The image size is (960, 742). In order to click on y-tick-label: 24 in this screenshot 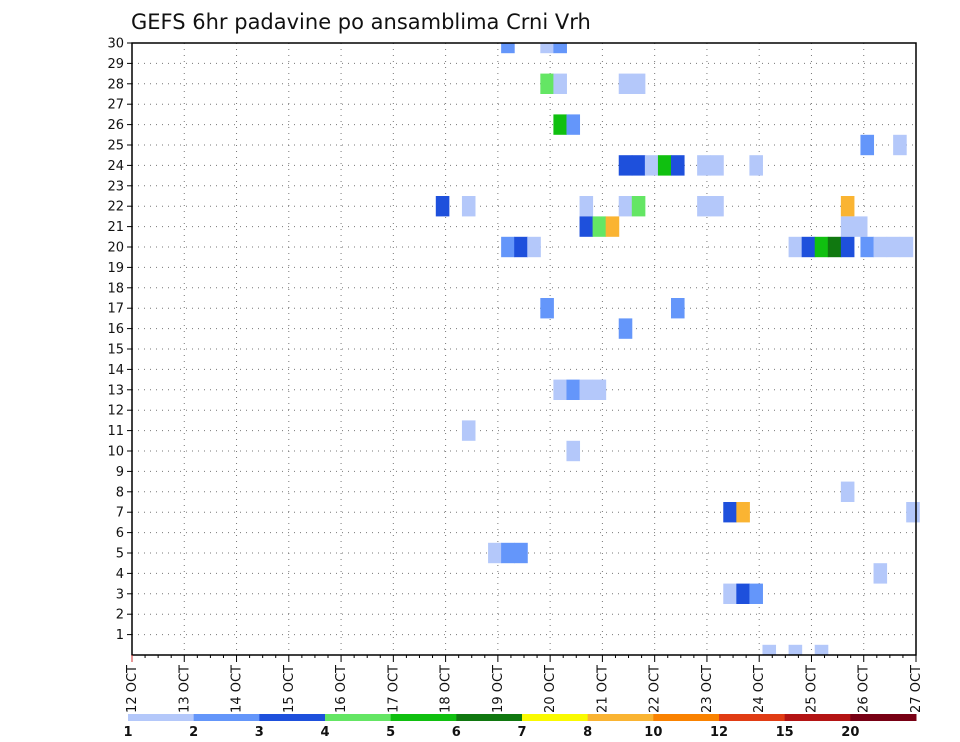, I will do `click(115, 166)`.